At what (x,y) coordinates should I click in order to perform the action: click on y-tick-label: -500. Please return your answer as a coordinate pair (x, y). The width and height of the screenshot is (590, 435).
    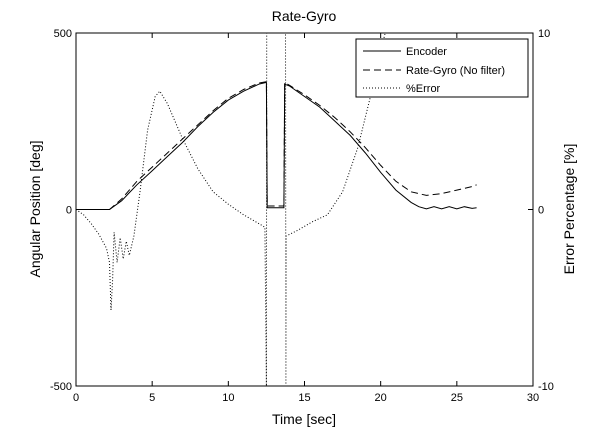
    Looking at the image, I should click on (61, 387).